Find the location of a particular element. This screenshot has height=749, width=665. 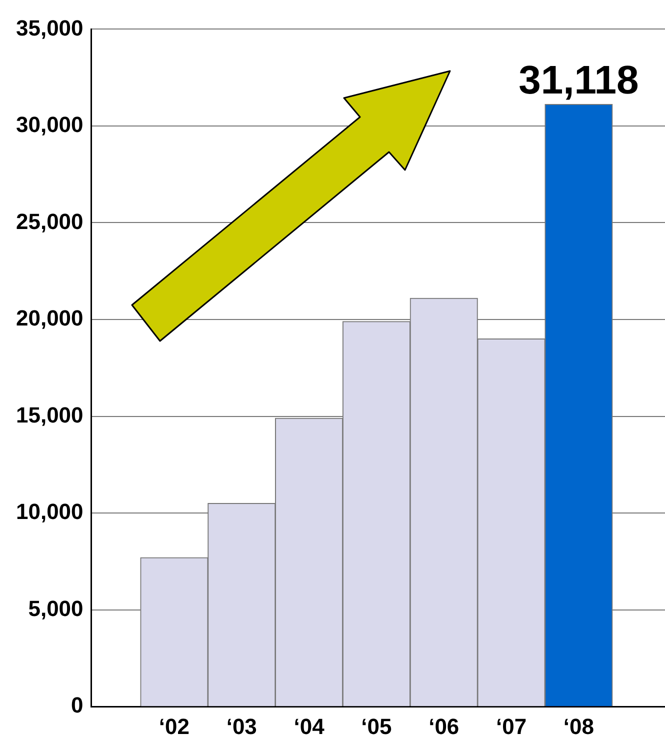

y-tick-label: 5,000 is located at coordinates (56, 608).